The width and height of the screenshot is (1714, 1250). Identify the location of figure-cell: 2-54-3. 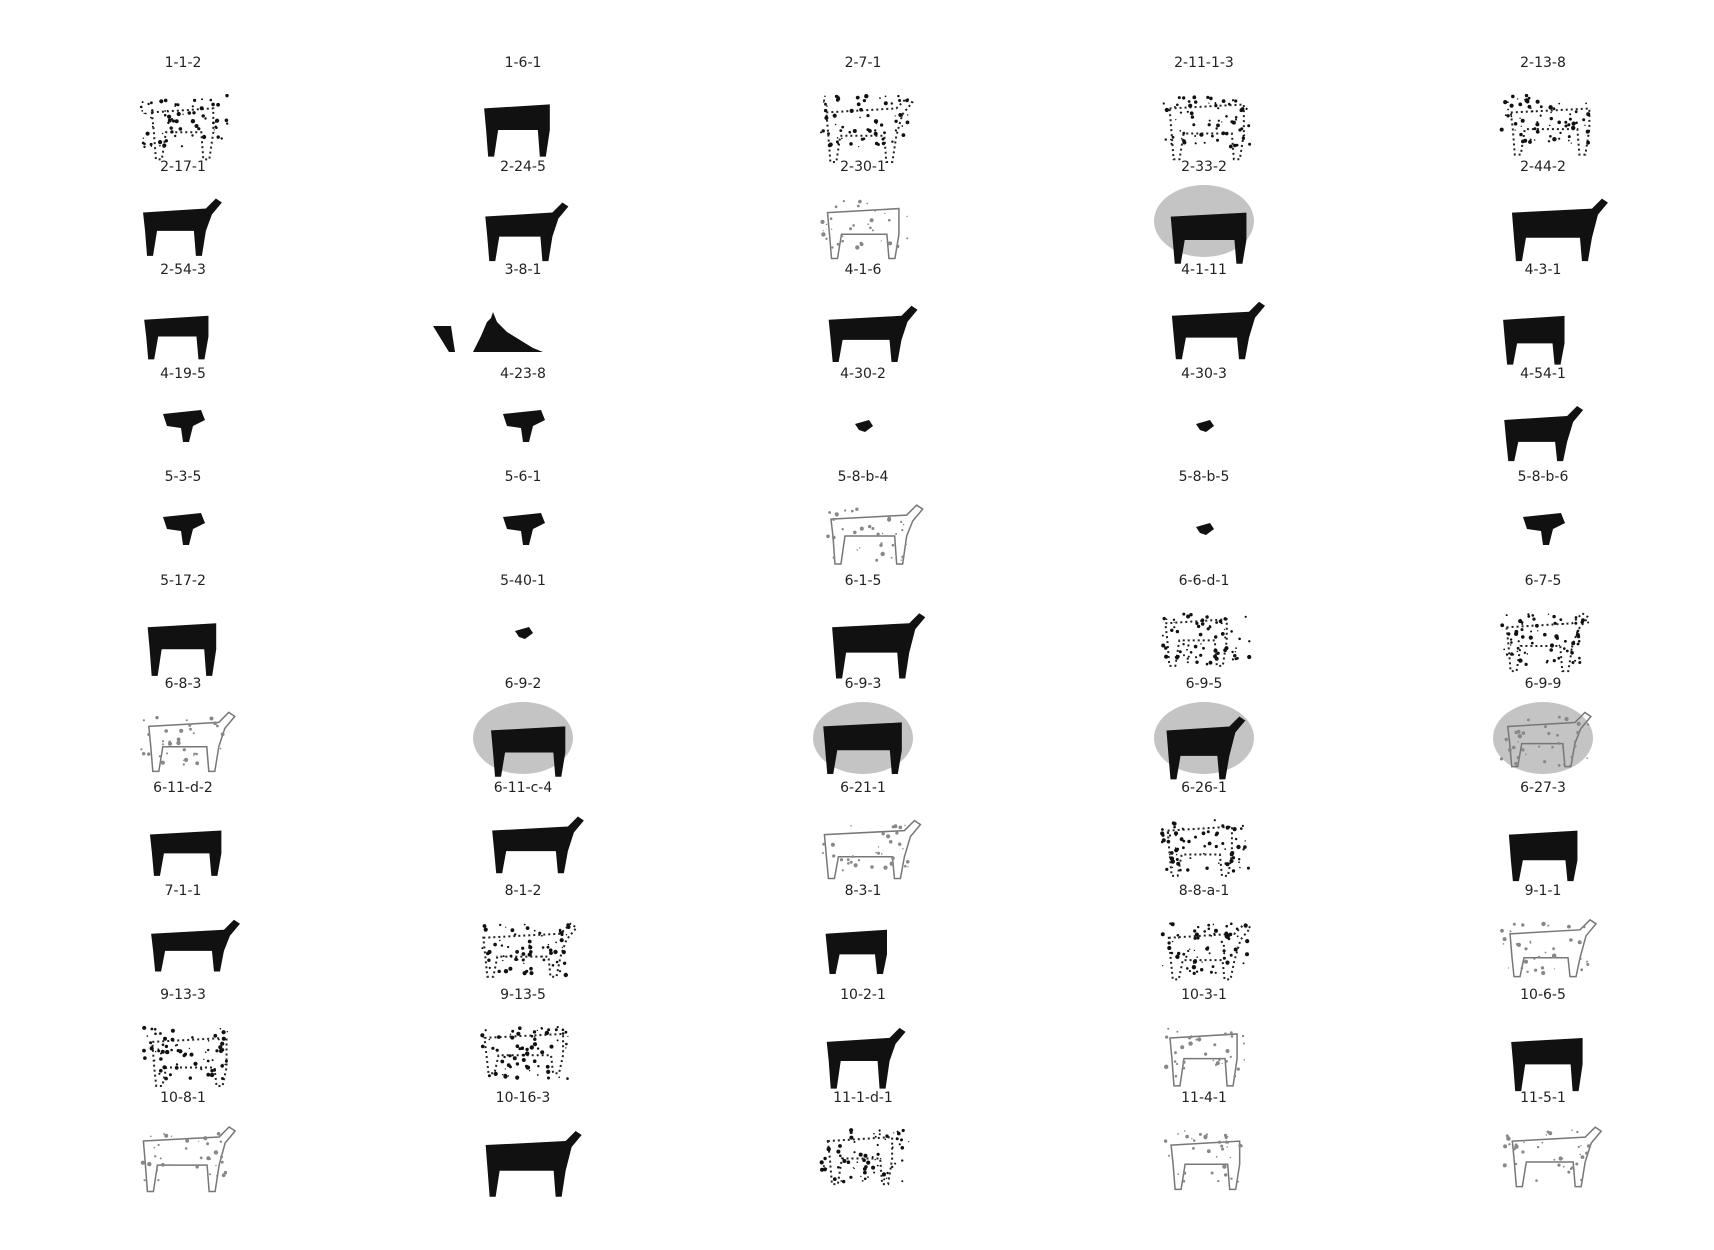
(183, 314).